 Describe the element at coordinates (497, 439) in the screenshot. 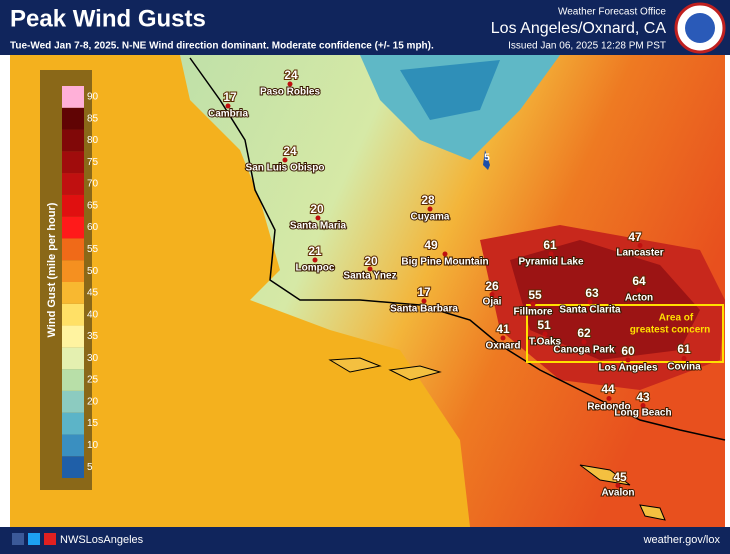

I see `islands` at that location.